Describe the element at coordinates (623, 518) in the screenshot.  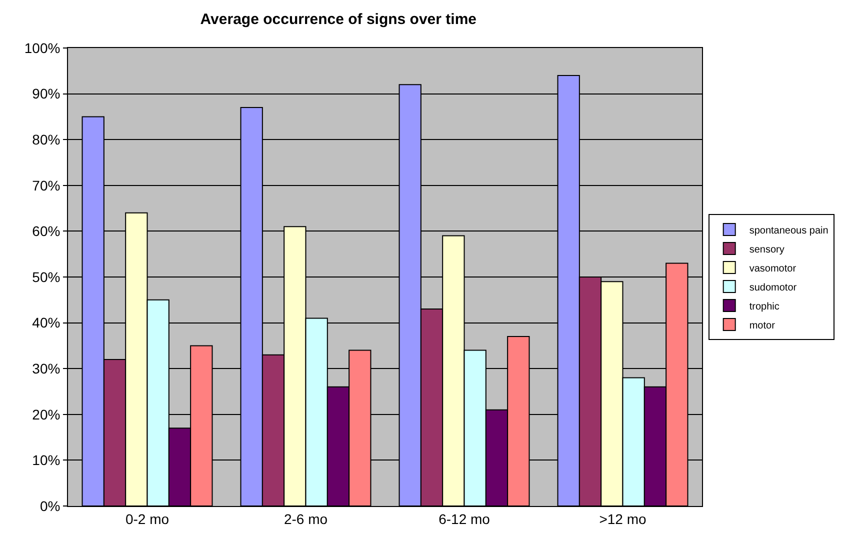
I see `x-tick-label: >12 mo` at that location.